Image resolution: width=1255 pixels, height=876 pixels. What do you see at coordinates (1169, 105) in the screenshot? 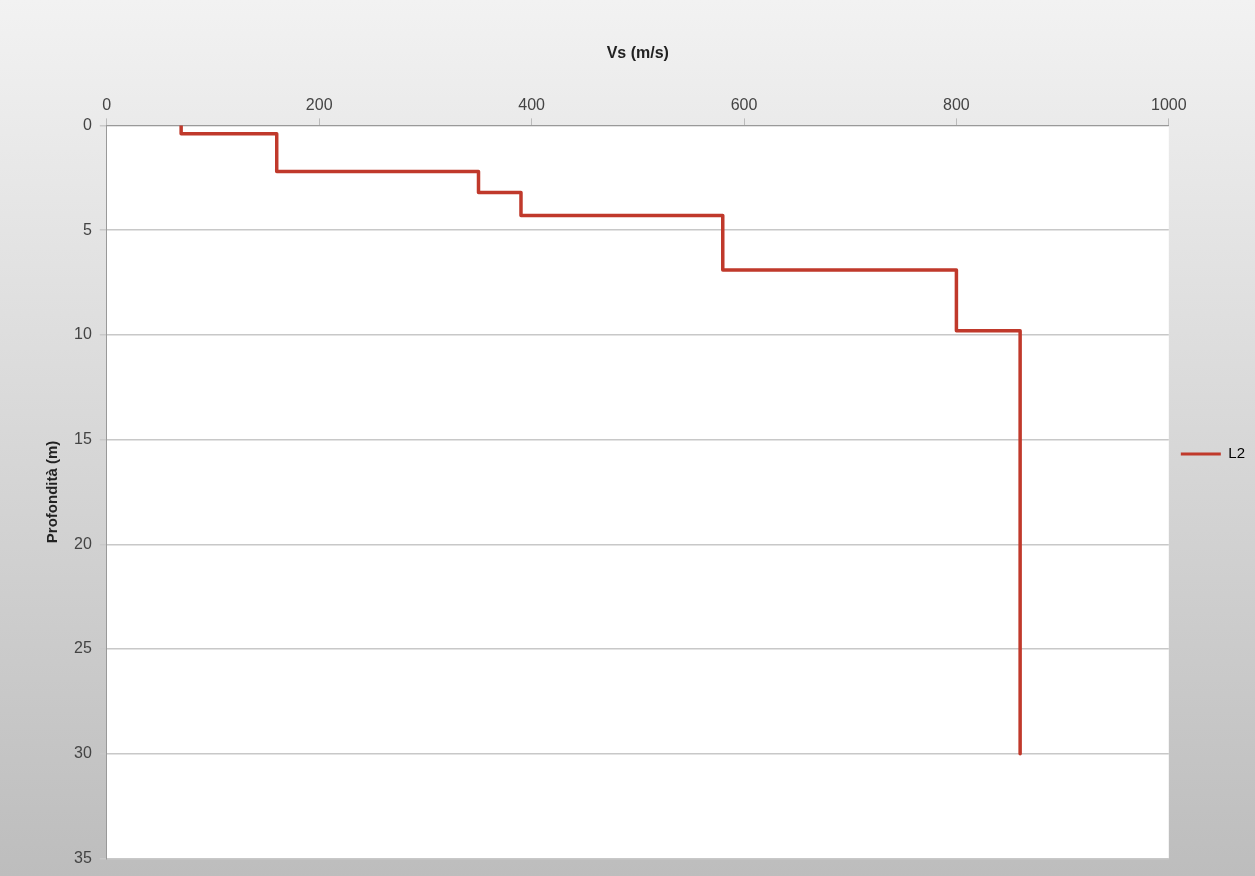
I see `x-tick-label: 1000` at bounding box center [1169, 105].